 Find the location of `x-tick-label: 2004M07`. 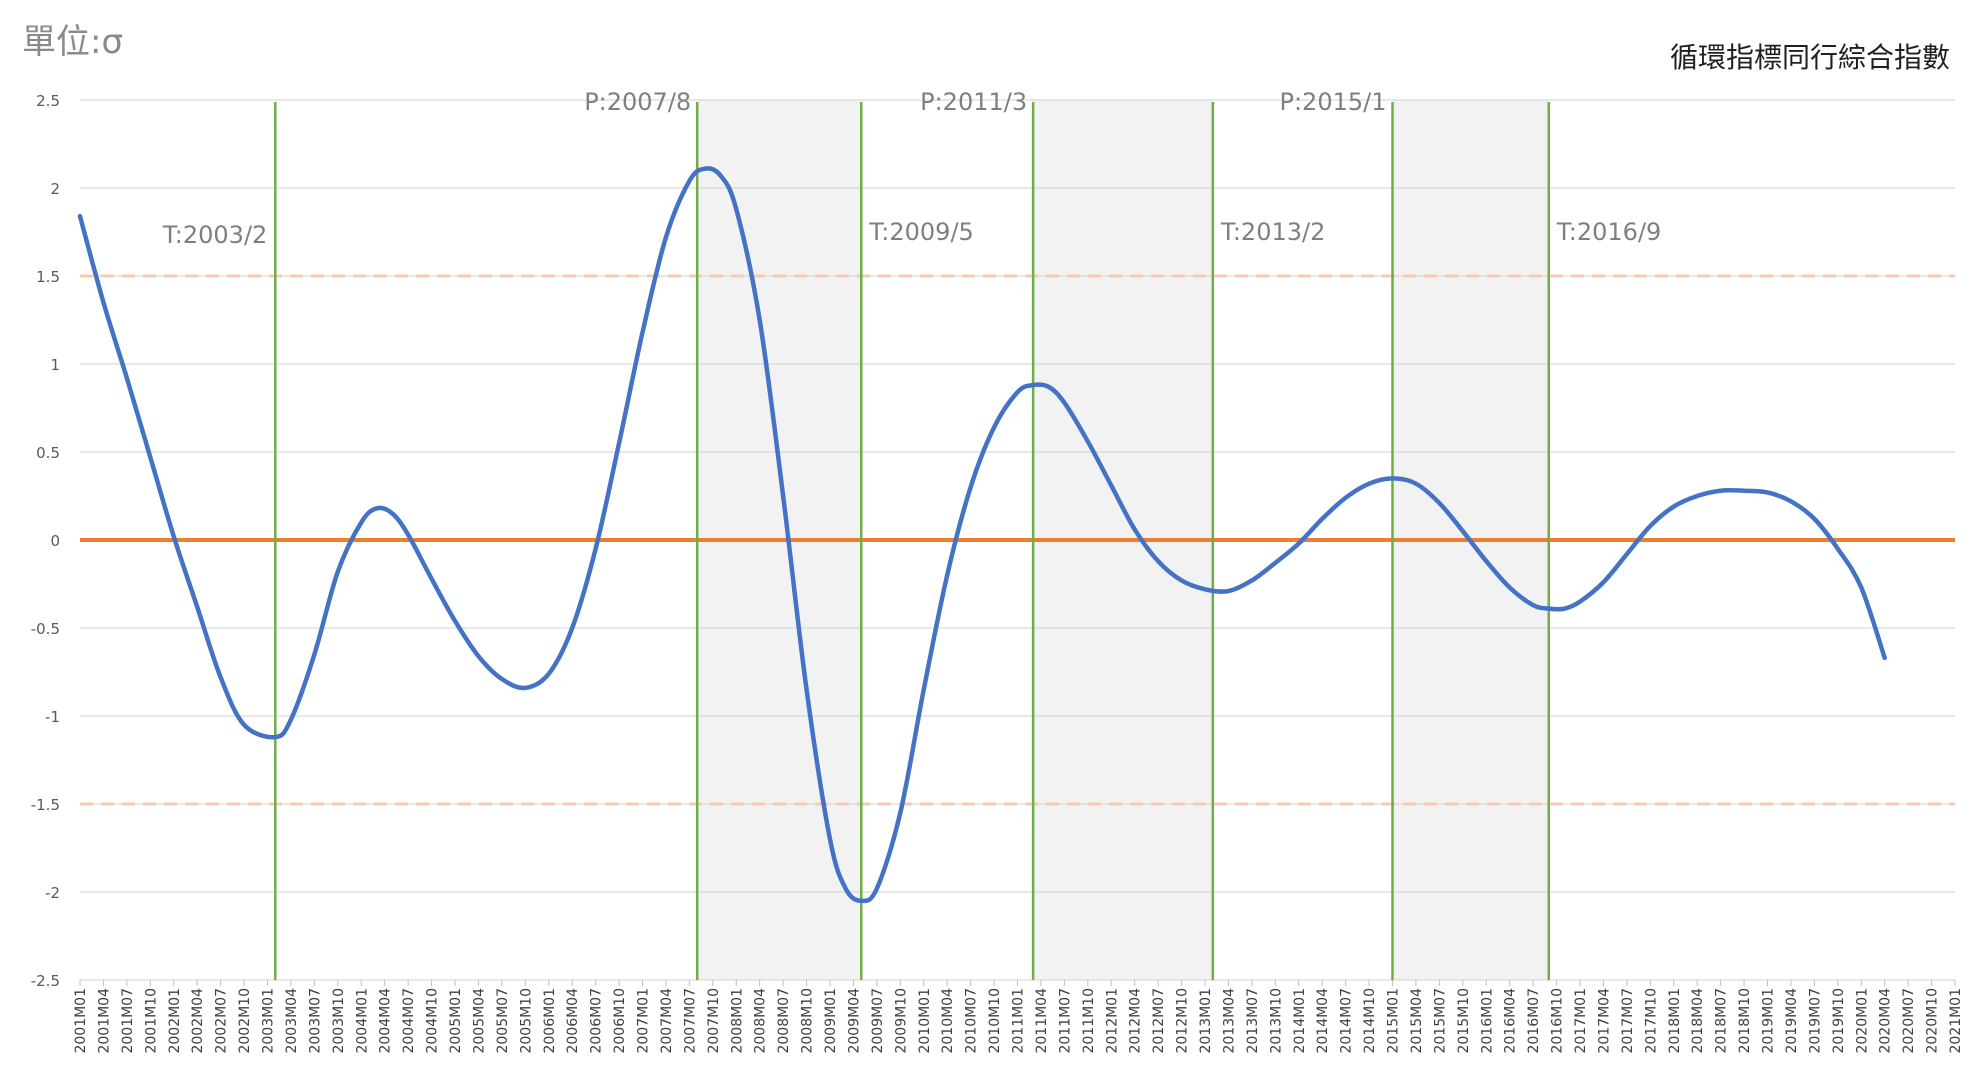

x-tick-label: 2004M07 is located at coordinates (409, 1021).